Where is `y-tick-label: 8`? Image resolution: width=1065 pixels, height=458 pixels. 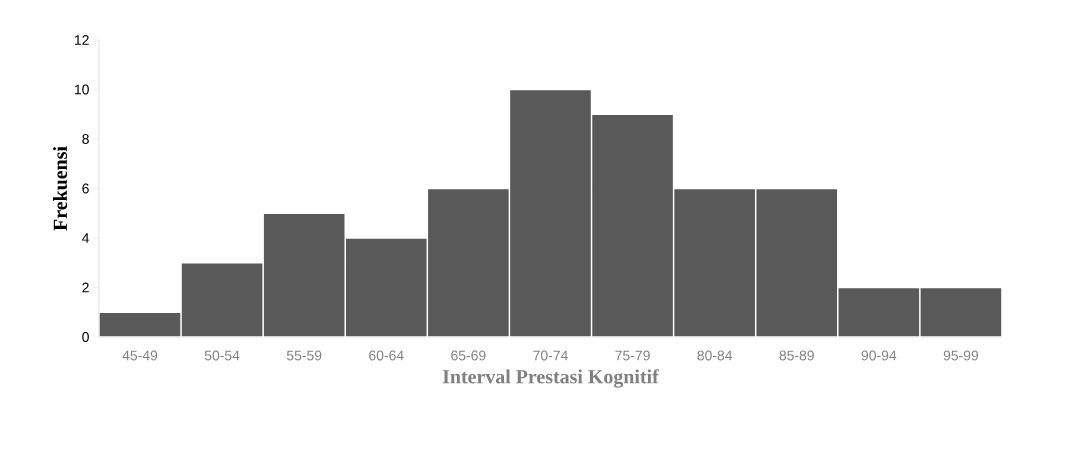
y-tick-label: 8 is located at coordinates (85, 139).